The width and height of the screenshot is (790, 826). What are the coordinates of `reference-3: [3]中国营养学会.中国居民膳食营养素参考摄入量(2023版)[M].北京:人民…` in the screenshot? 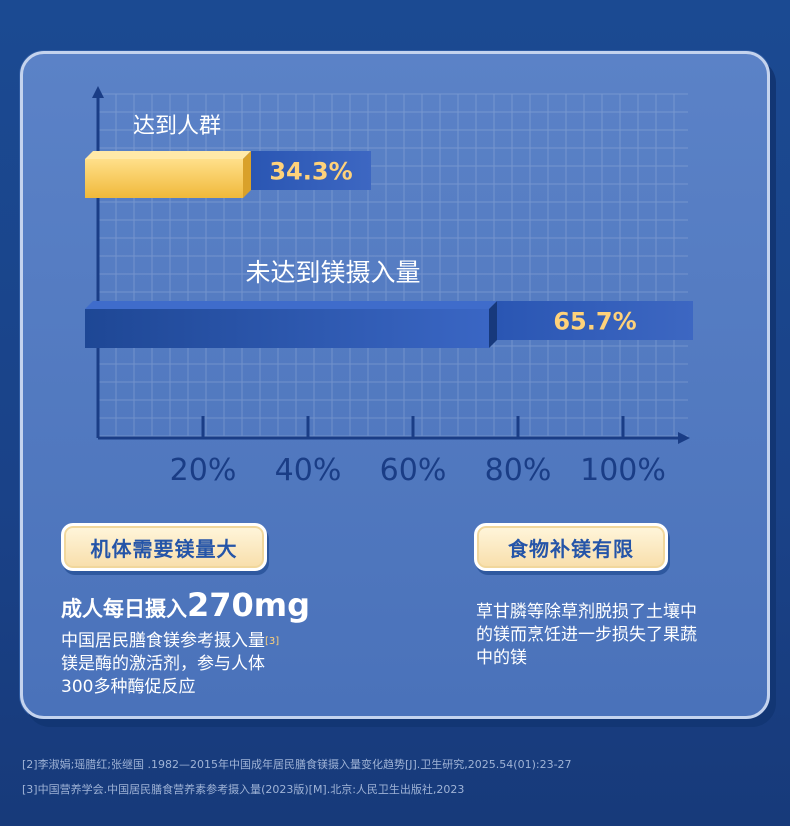 It's located at (243, 789).